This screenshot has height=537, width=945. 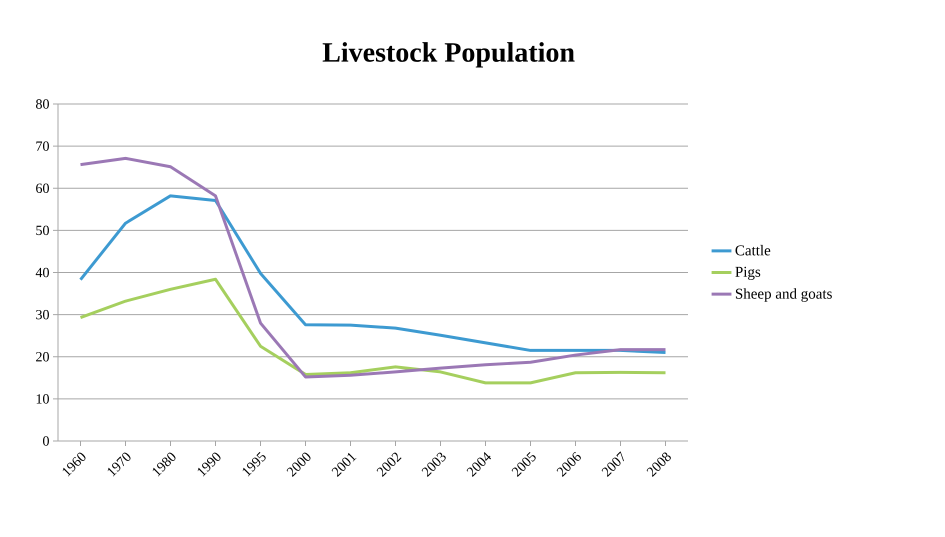 What do you see at coordinates (42, 357) in the screenshot?
I see `y-tick-label: 20` at bounding box center [42, 357].